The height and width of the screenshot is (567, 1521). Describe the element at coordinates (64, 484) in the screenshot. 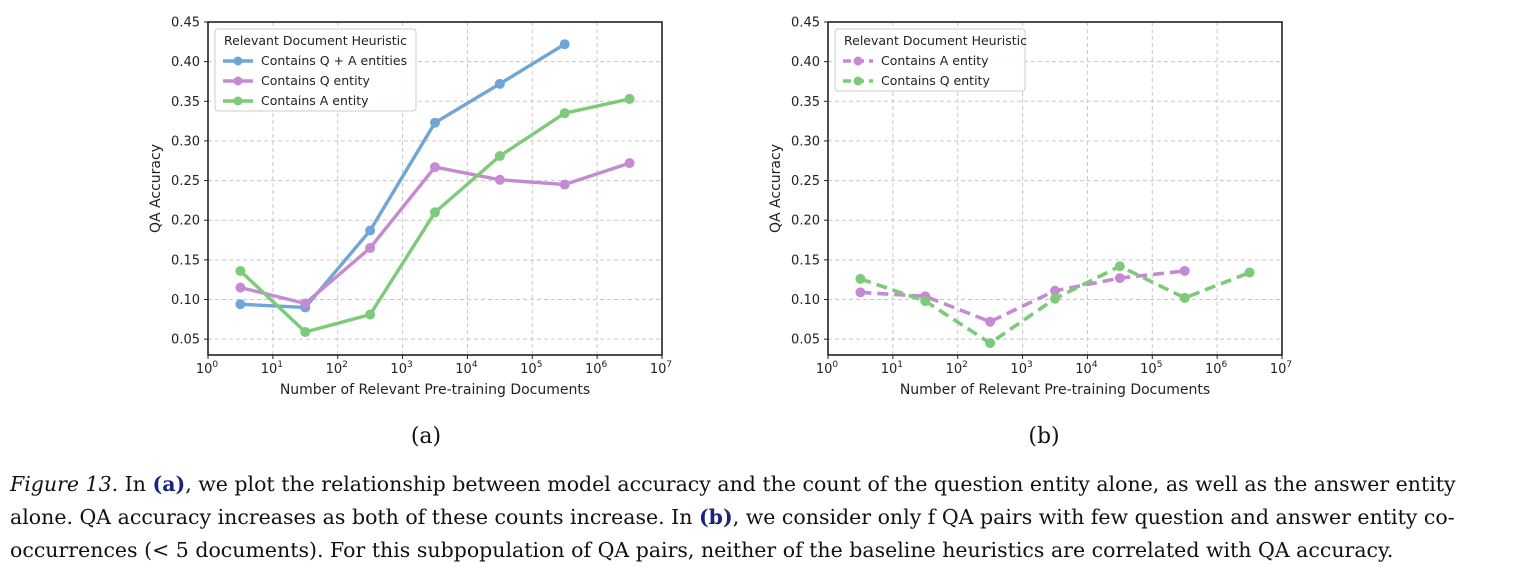

I see `caption-figure-label: Figure 13.` at that location.